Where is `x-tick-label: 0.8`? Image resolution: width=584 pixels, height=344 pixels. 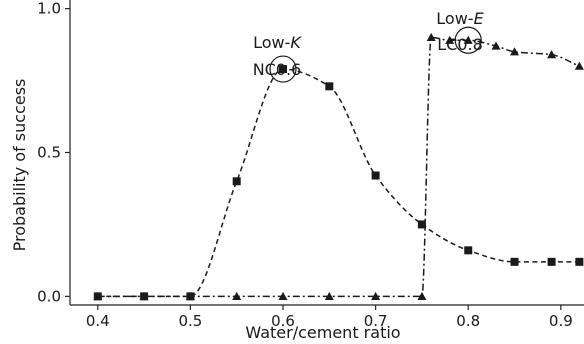 x-tick-label: 0.8 is located at coordinates (468, 321).